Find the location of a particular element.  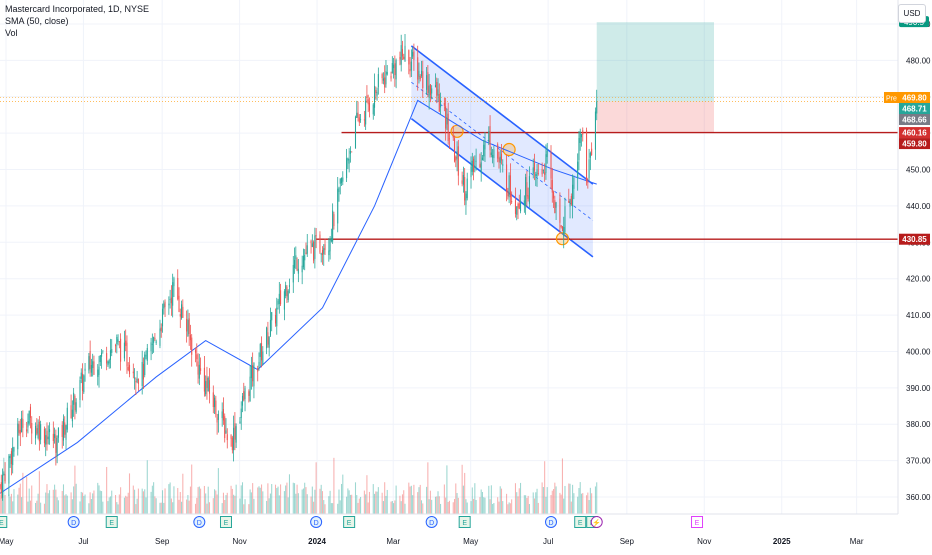

price-label-box is located at coordinates (914, 119).